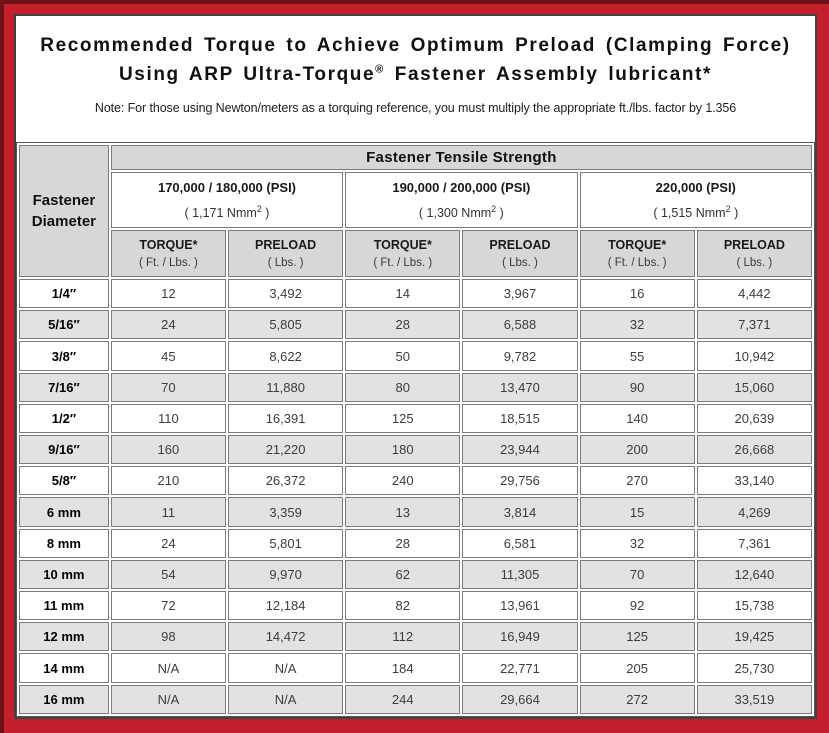  Describe the element at coordinates (403, 574) in the screenshot. I see `torque-value-190psi: 62` at that location.